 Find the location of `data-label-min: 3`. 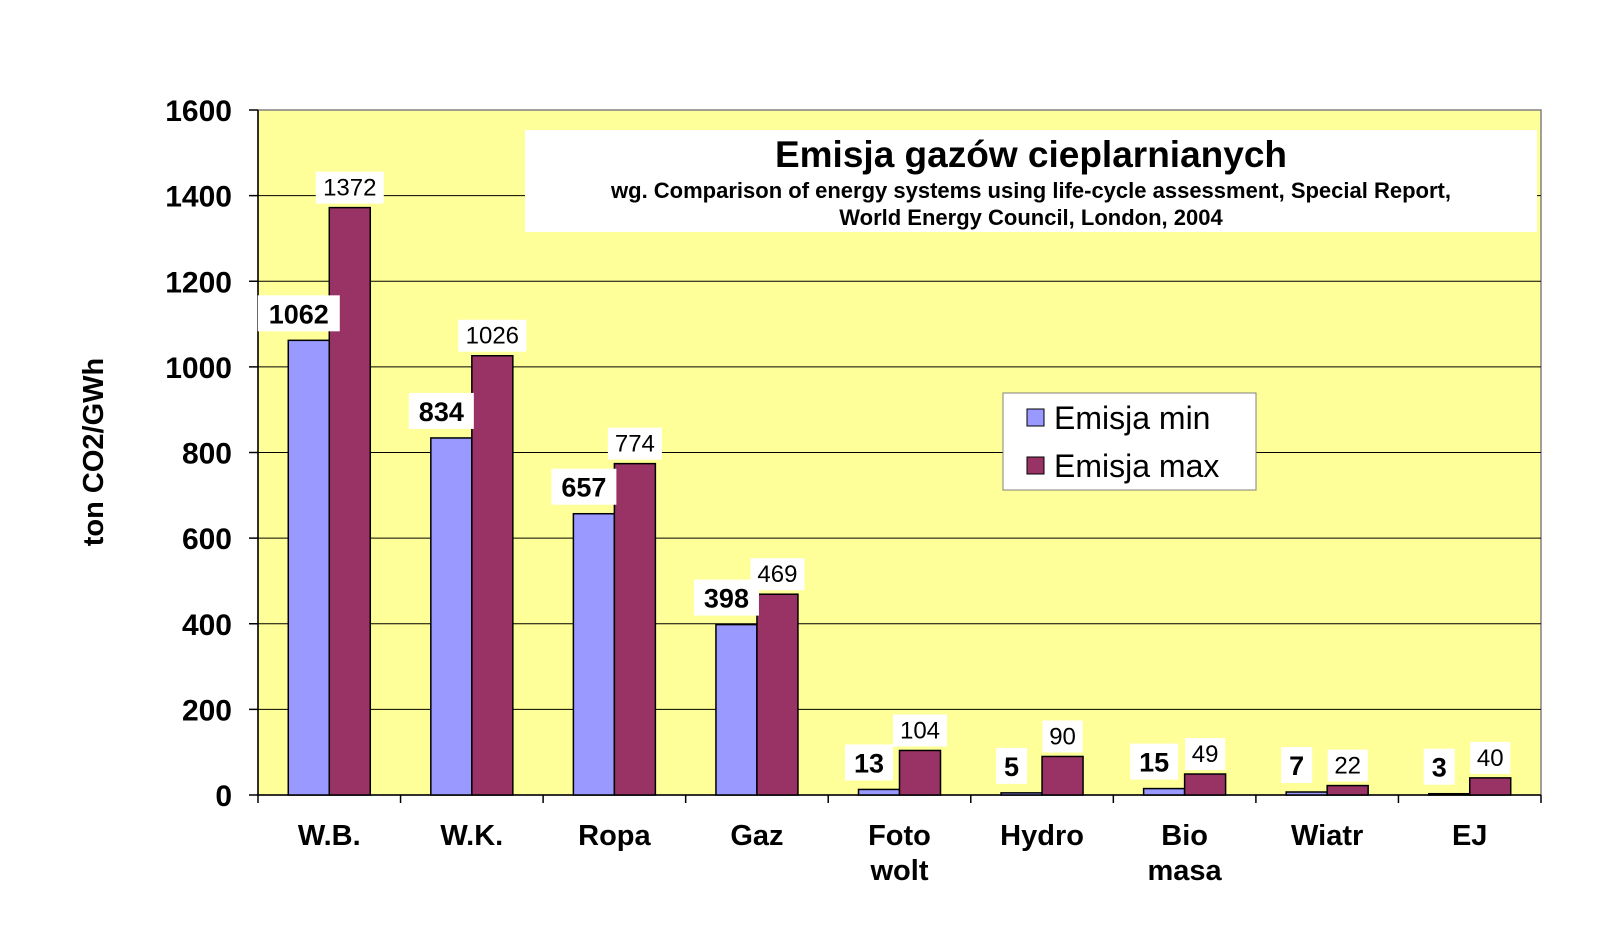

data-label-min: 3 is located at coordinates (1439, 768).